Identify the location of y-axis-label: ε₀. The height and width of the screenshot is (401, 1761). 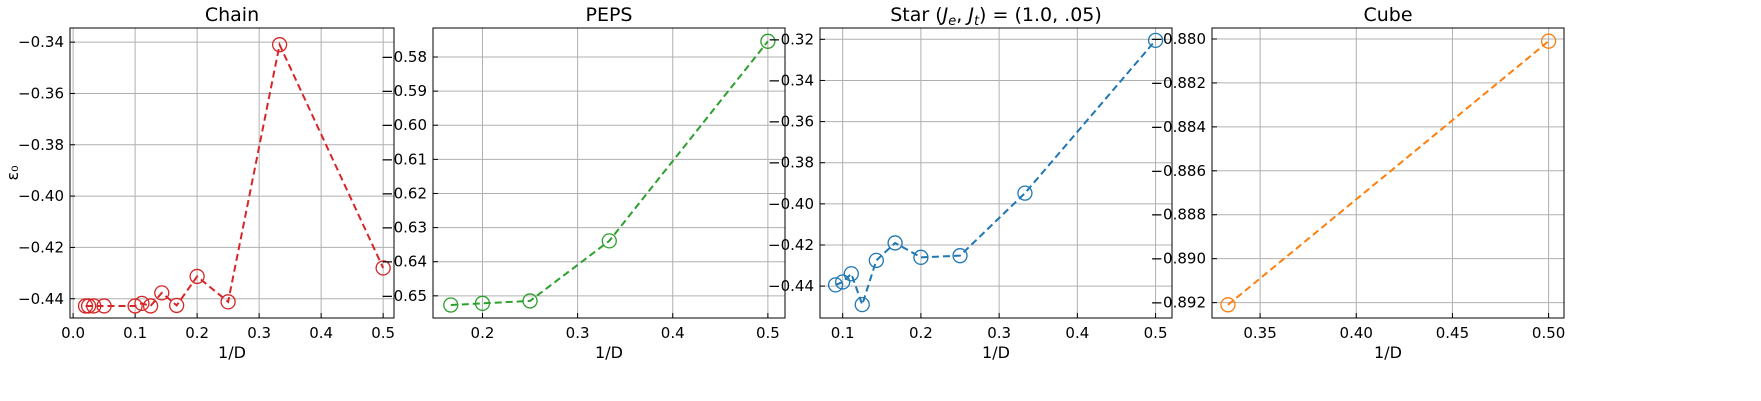
(12, 172).